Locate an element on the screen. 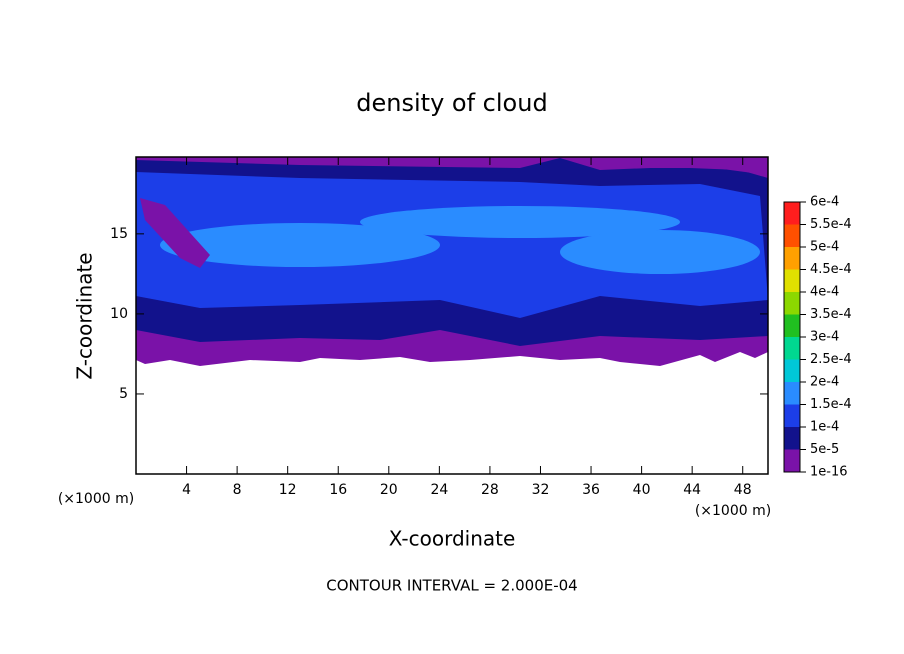 The width and height of the screenshot is (904, 654). x-tick-label: 44 is located at coordinates (692, 490).